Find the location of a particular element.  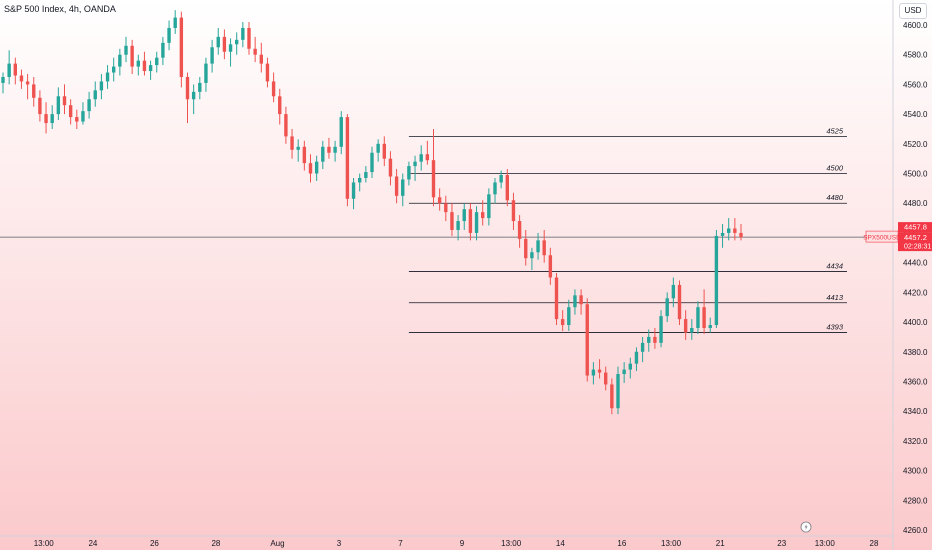

lightning-icon is located at coordinates (806, 527).